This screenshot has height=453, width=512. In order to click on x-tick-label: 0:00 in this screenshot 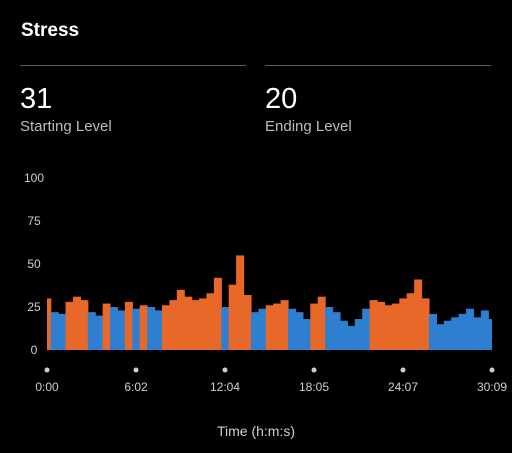, I will do `click(47, 387)`.